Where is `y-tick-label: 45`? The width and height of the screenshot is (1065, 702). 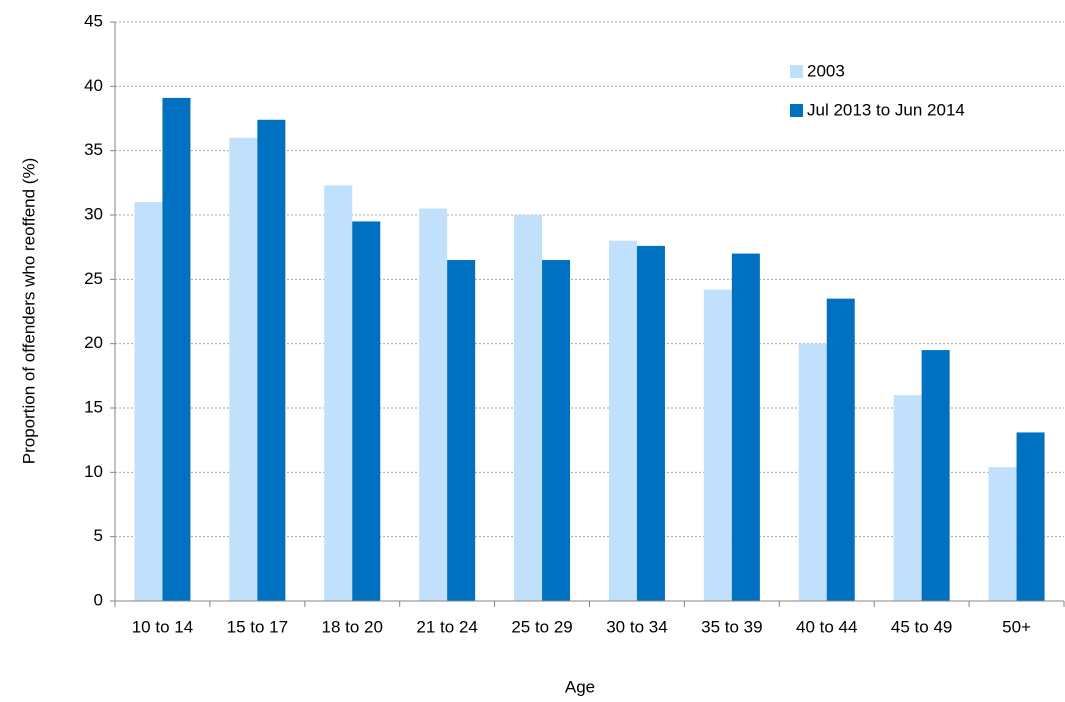
y-tick-label: 45 is located at coordinates (93, 20).